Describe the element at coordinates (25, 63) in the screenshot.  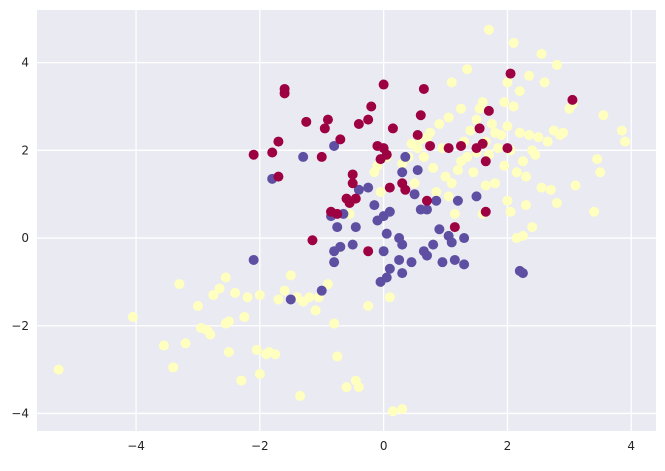
I see `y-tick-label: 4` at that location.